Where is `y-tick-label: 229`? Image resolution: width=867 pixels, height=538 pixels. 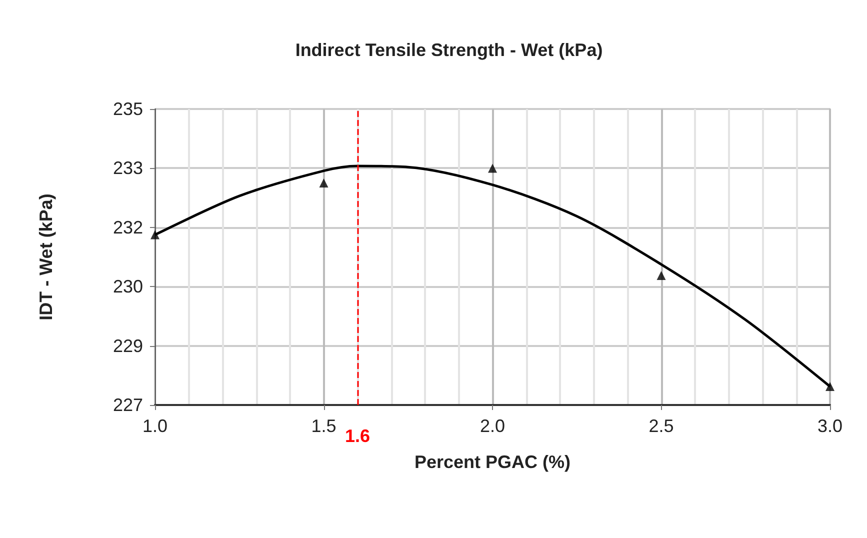
y-tick-label: 229 is located at coordinates (127, 346).